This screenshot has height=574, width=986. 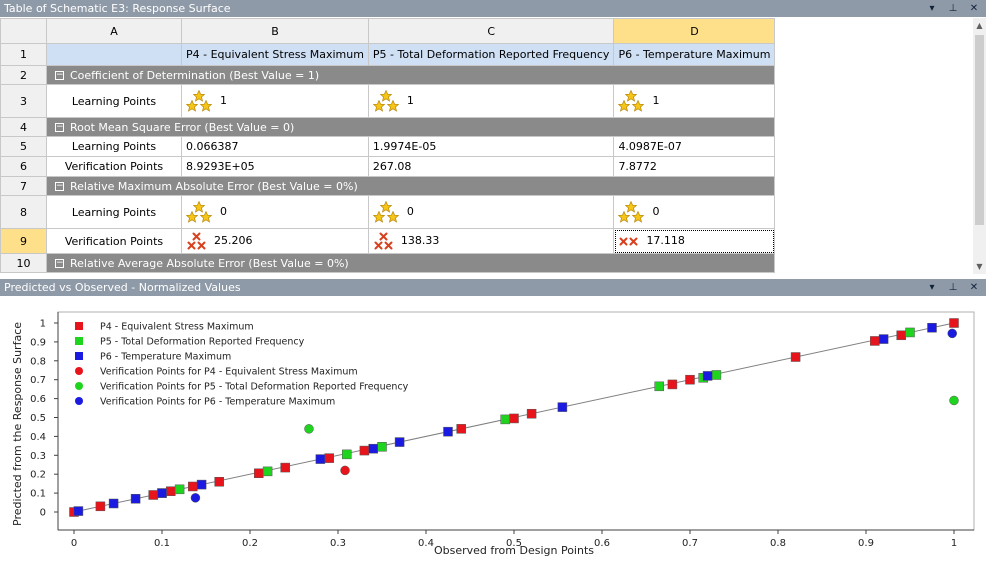 What do you see at coordinates (979, 130) in the screenshot?
I see `scrollbar-thumb` at bounding box center [979, 130].